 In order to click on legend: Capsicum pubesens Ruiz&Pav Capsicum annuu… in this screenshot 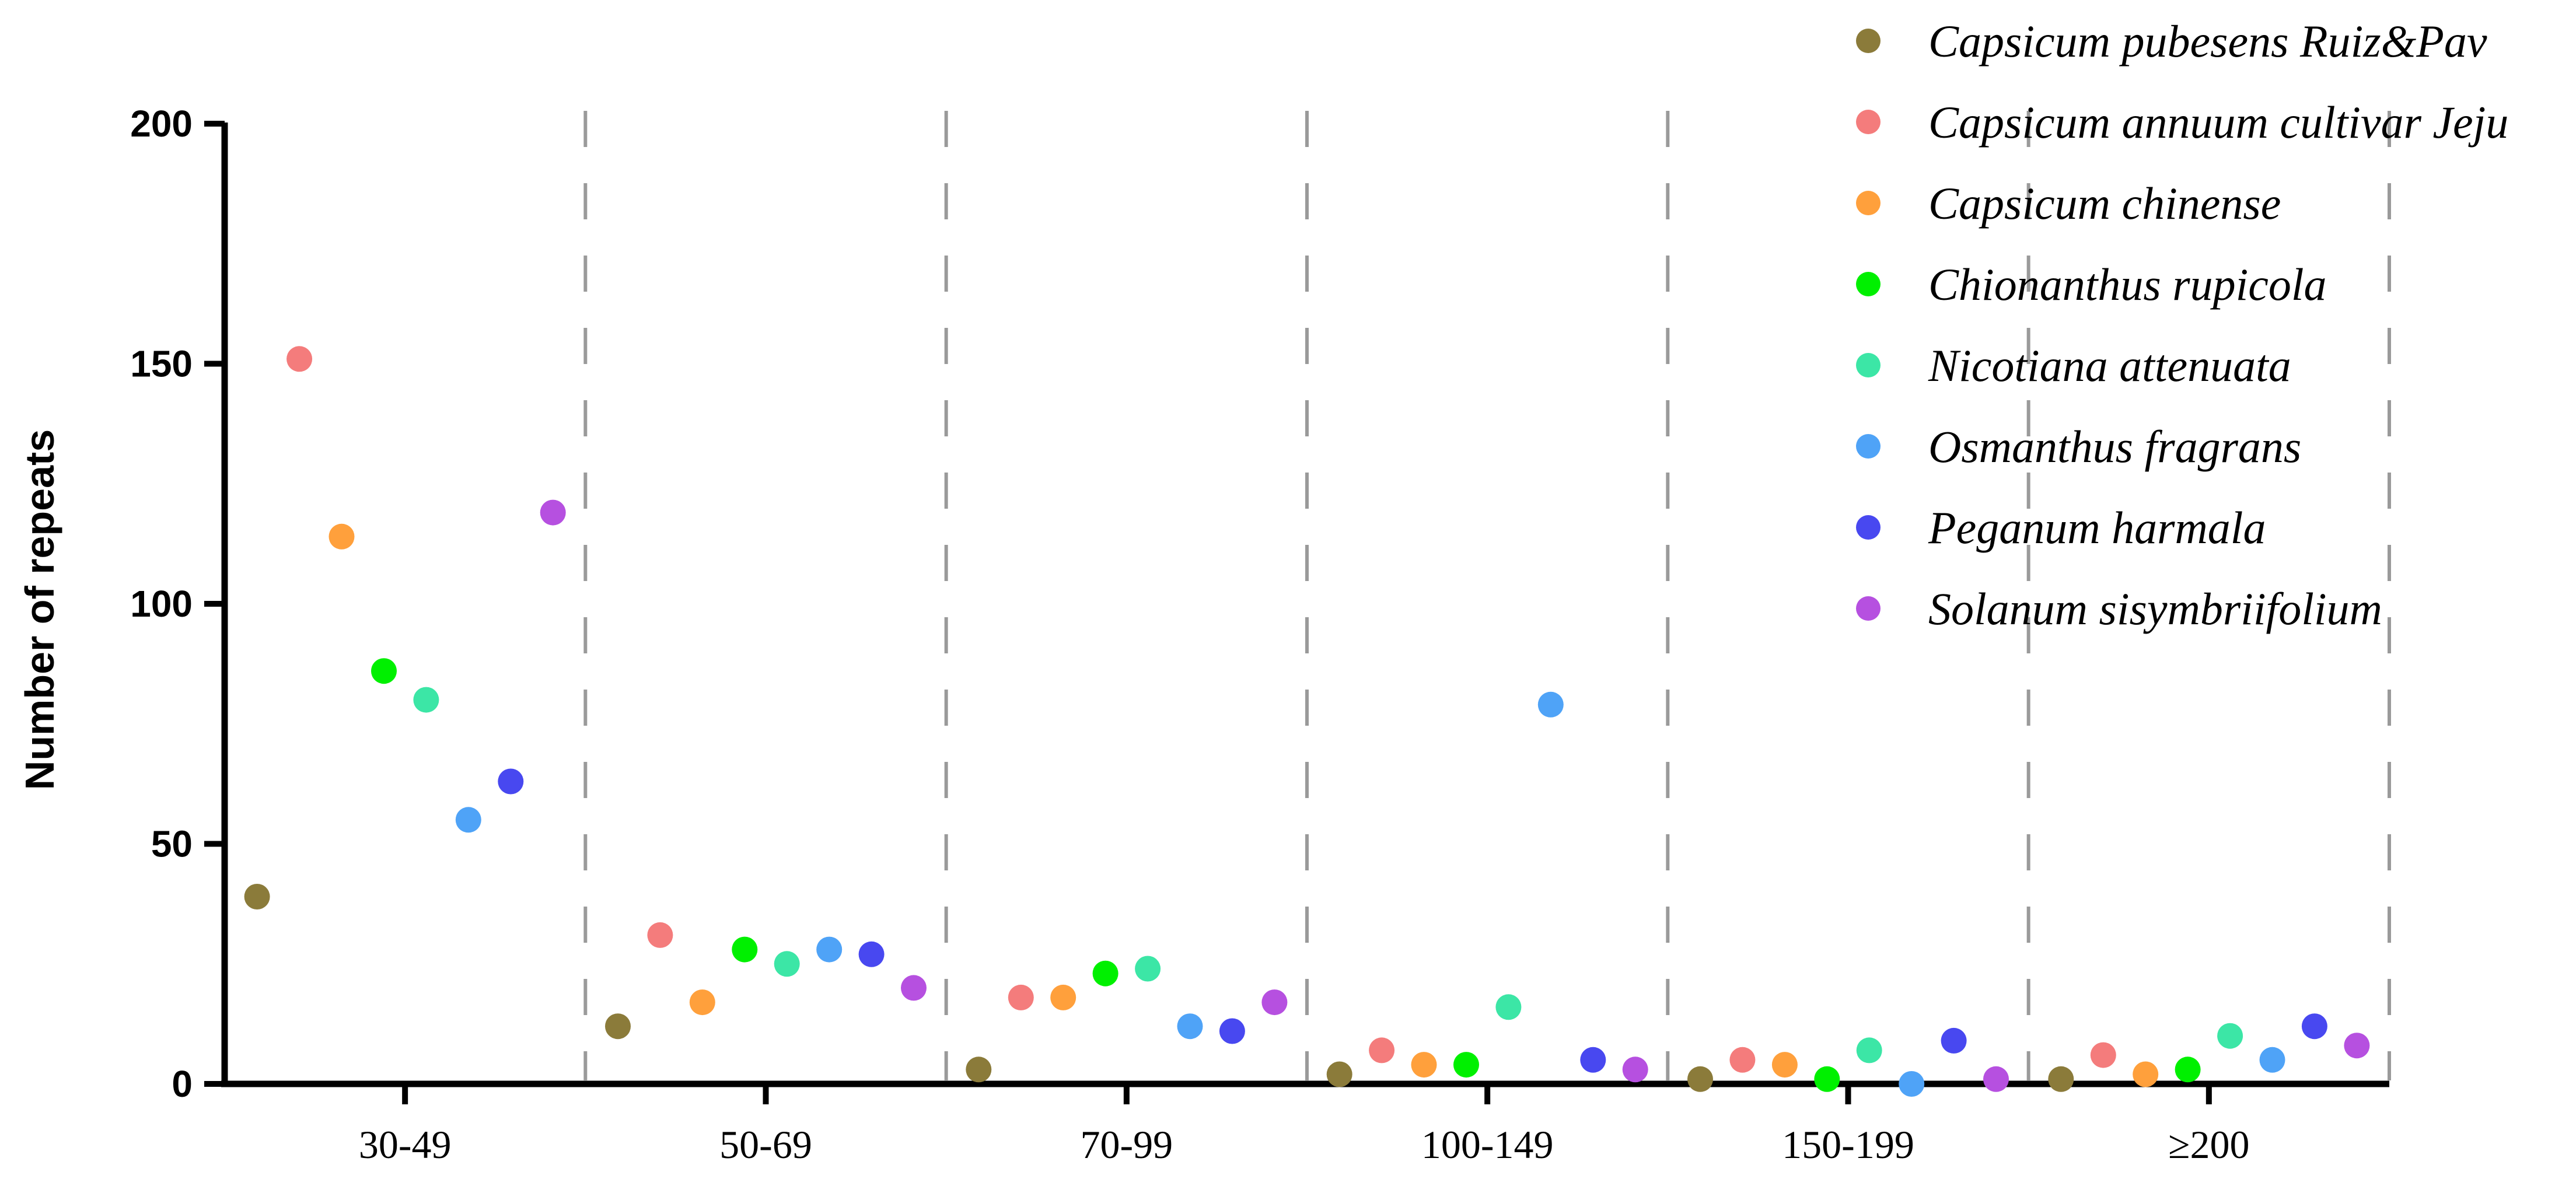, I will do `click(2182, 325)`.